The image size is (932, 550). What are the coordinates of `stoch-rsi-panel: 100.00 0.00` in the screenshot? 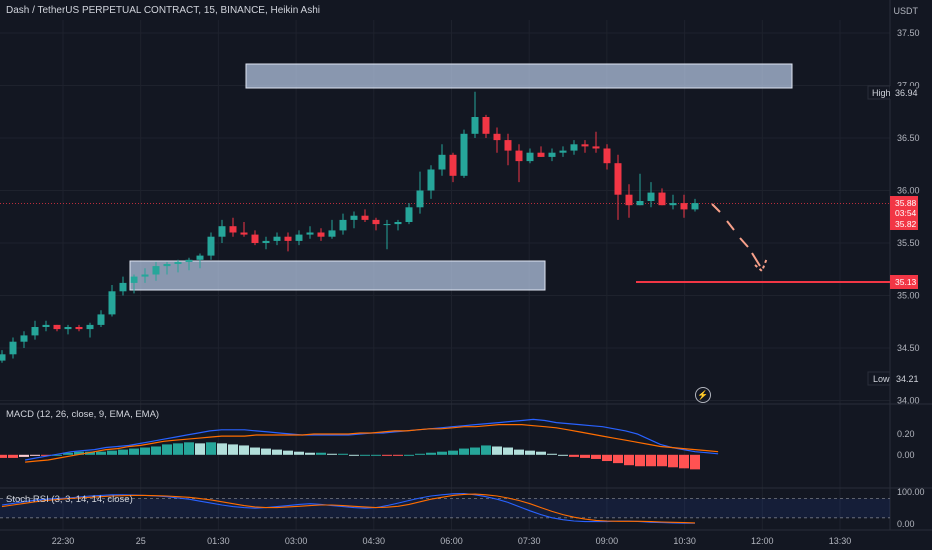 It's located at (462, 508).